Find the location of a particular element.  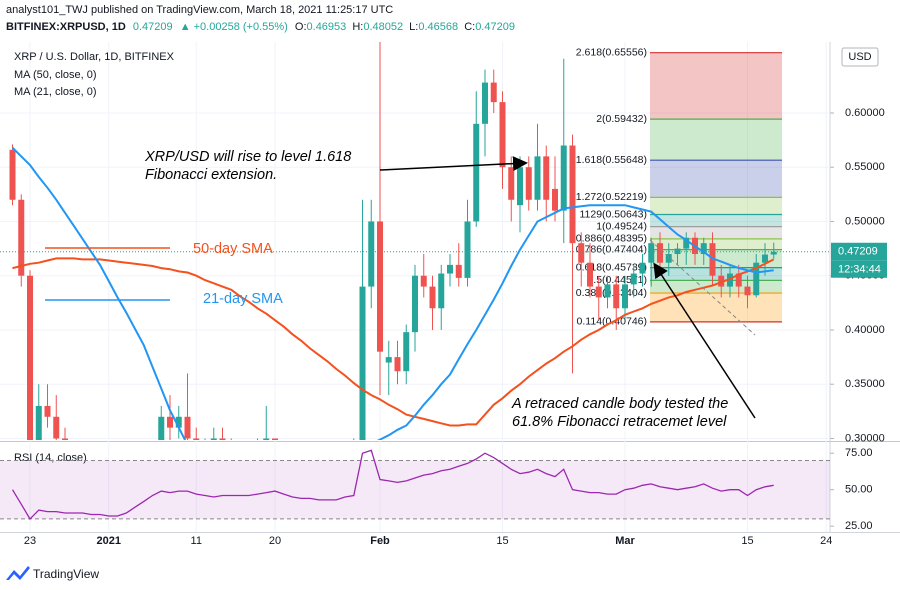

legend-ma21: MA (21, close, 0) is located at coordinates (55, 92).